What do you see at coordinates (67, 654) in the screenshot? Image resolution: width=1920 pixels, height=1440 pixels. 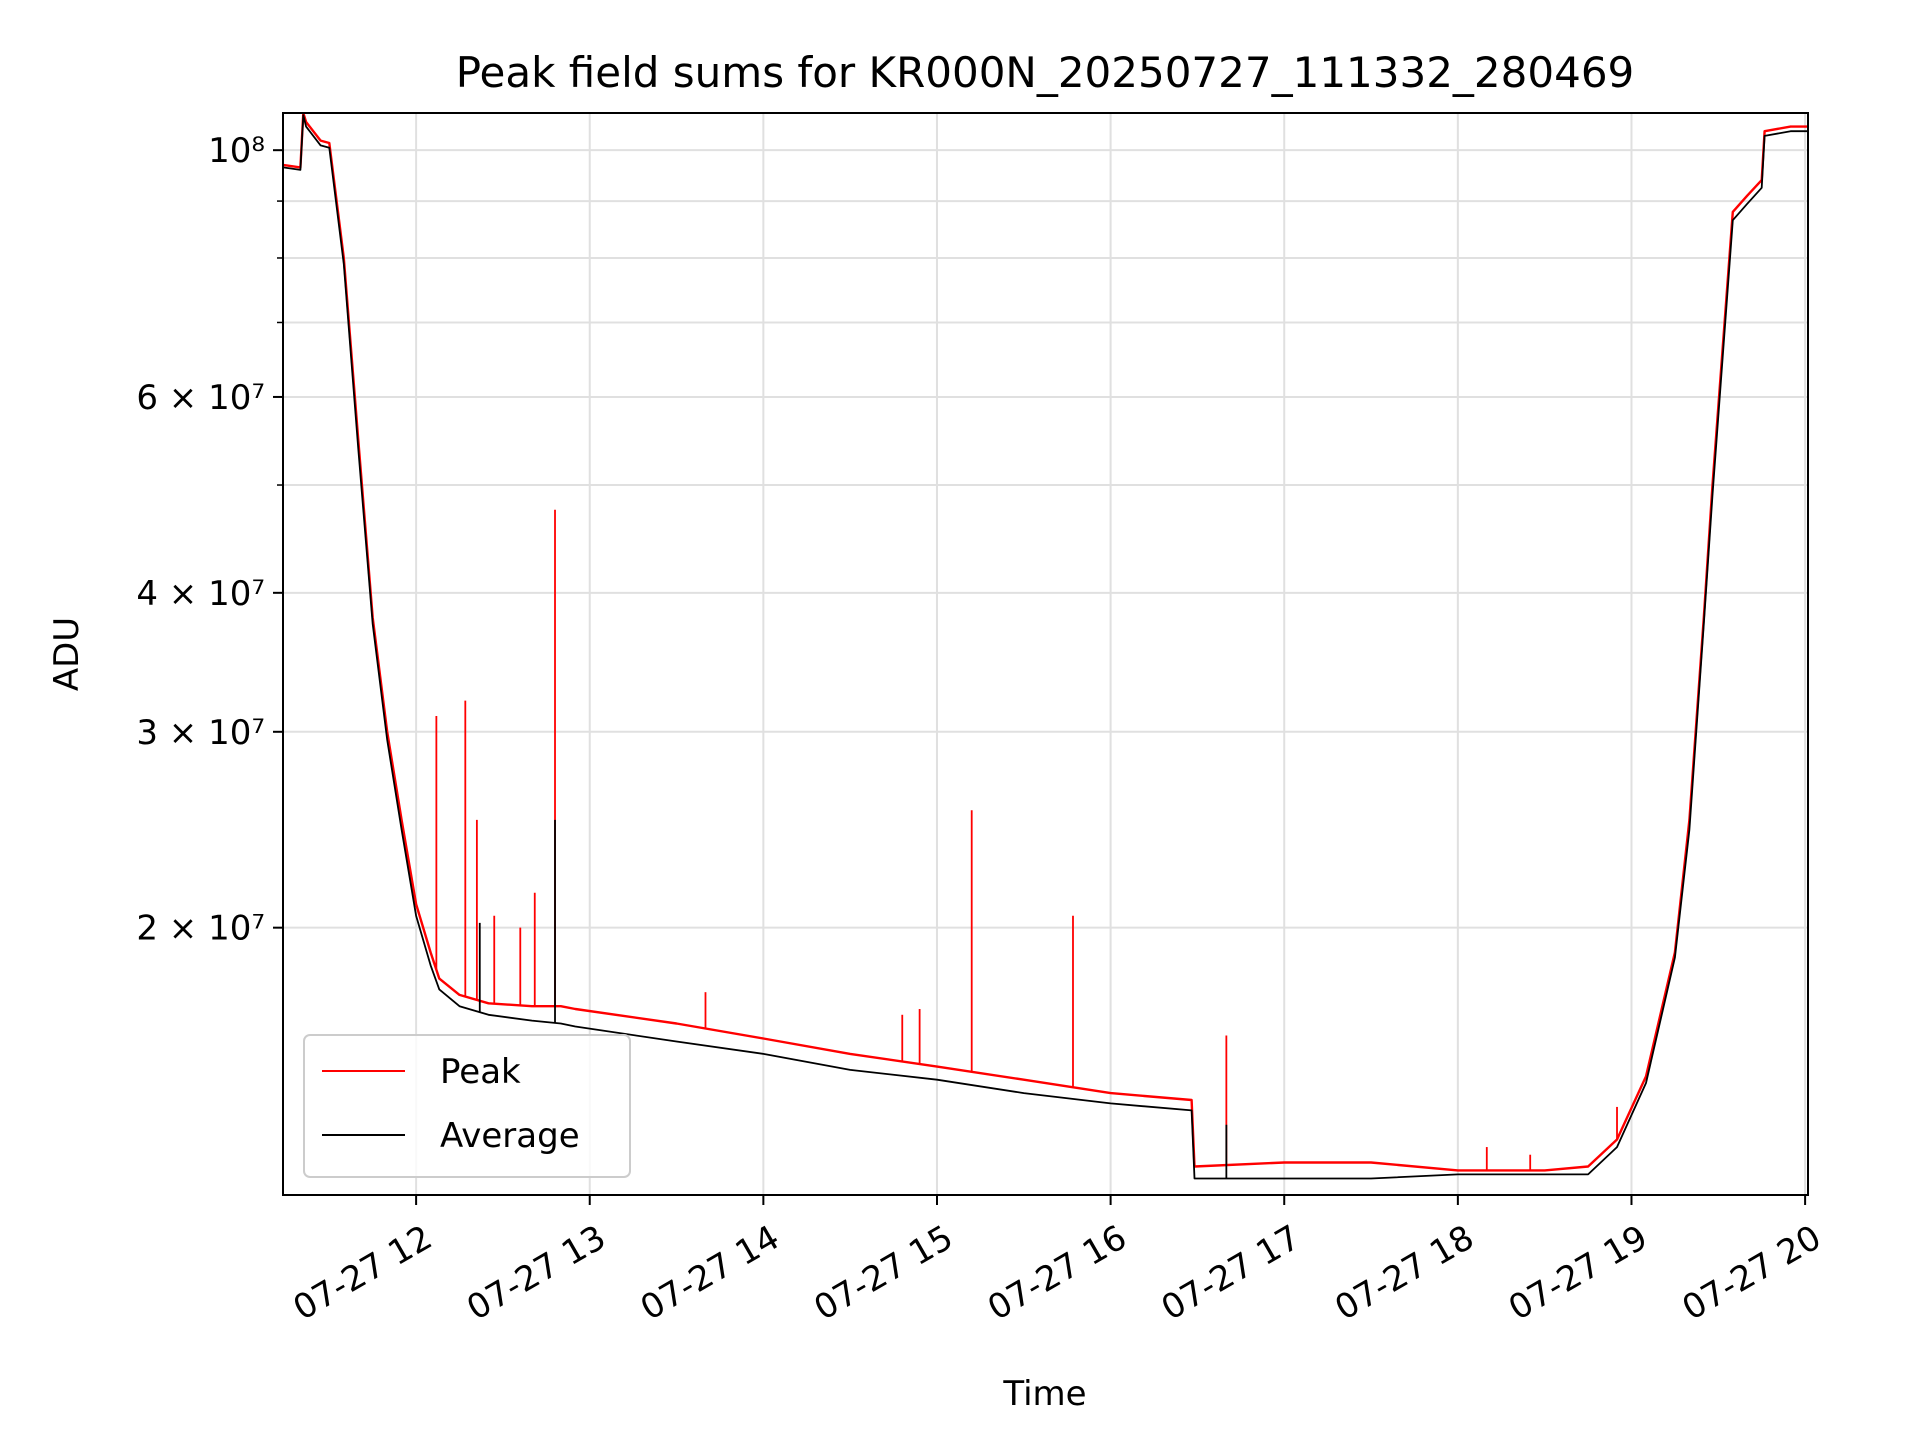 I see `y-axis-label: ADU` at bounding box center [67, 654].